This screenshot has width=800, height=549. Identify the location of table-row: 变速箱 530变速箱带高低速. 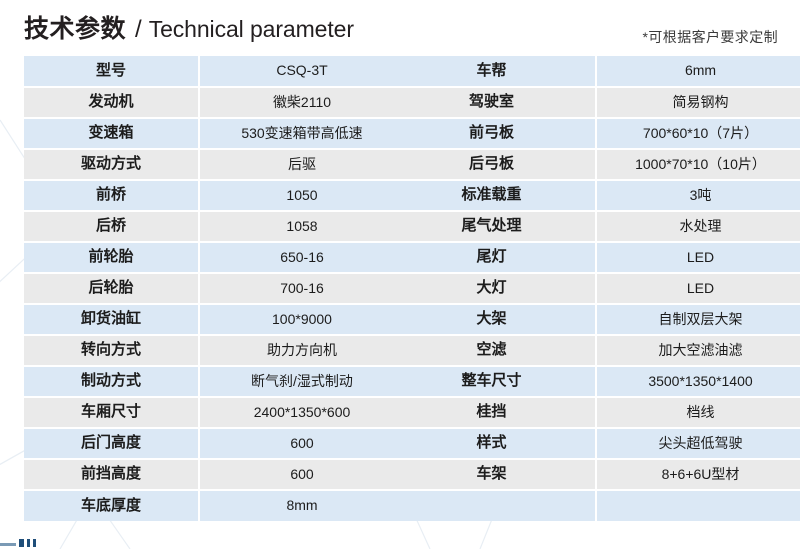
(214, 133).